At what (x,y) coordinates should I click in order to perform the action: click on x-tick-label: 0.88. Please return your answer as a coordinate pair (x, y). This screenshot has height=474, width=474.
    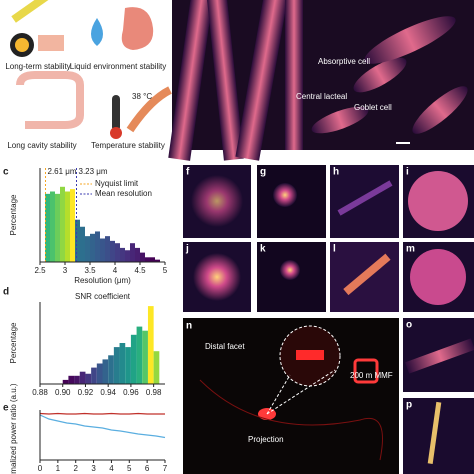
    Looking at the image, I should click on (40, 392).